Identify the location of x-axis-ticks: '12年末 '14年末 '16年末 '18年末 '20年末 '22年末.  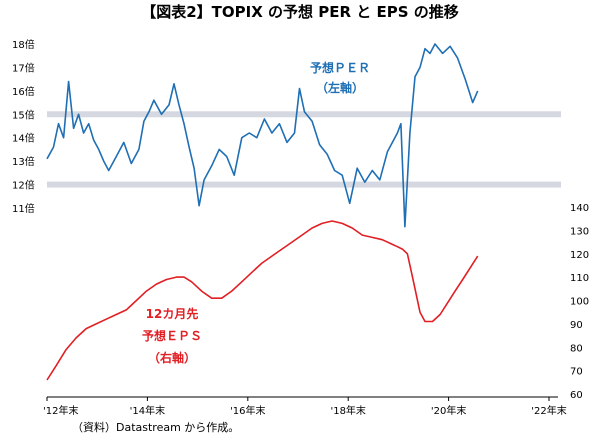
(305, 407).